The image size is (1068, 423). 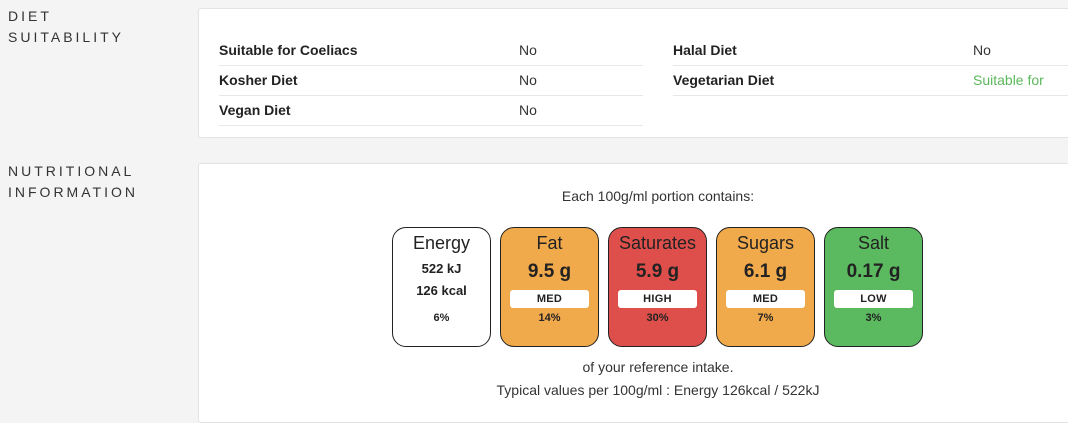 I want to click on nutrition-header: Each 100g/ml portion contains:, so click(x=658, y=196).